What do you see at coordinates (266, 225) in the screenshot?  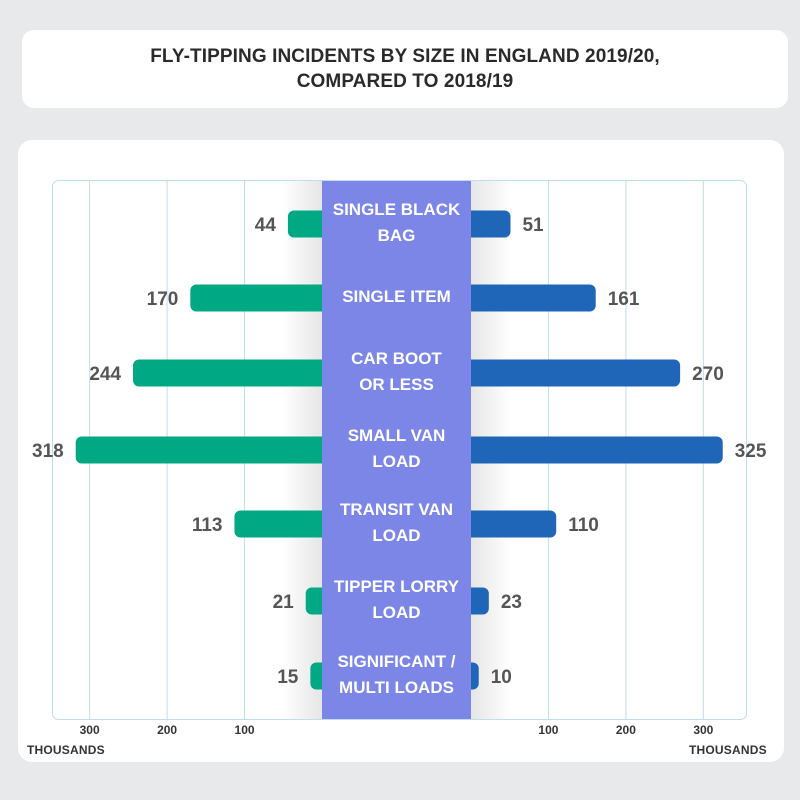 I see `value-label-left: 44` at bounding box center [266, 225].